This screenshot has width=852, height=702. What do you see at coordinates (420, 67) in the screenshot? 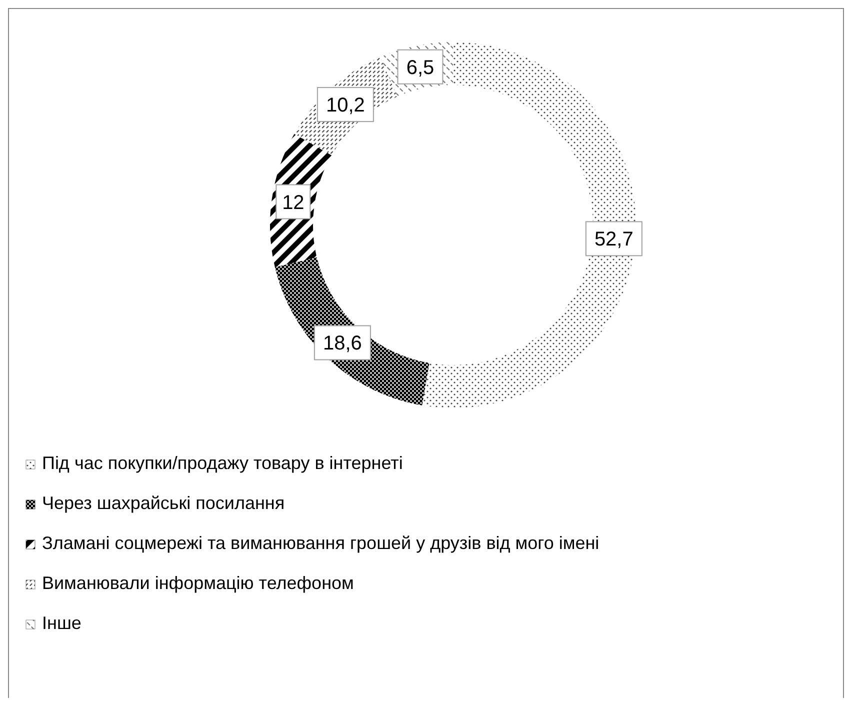
I see `data-label: 6,5` at bounding box center [420, 67].